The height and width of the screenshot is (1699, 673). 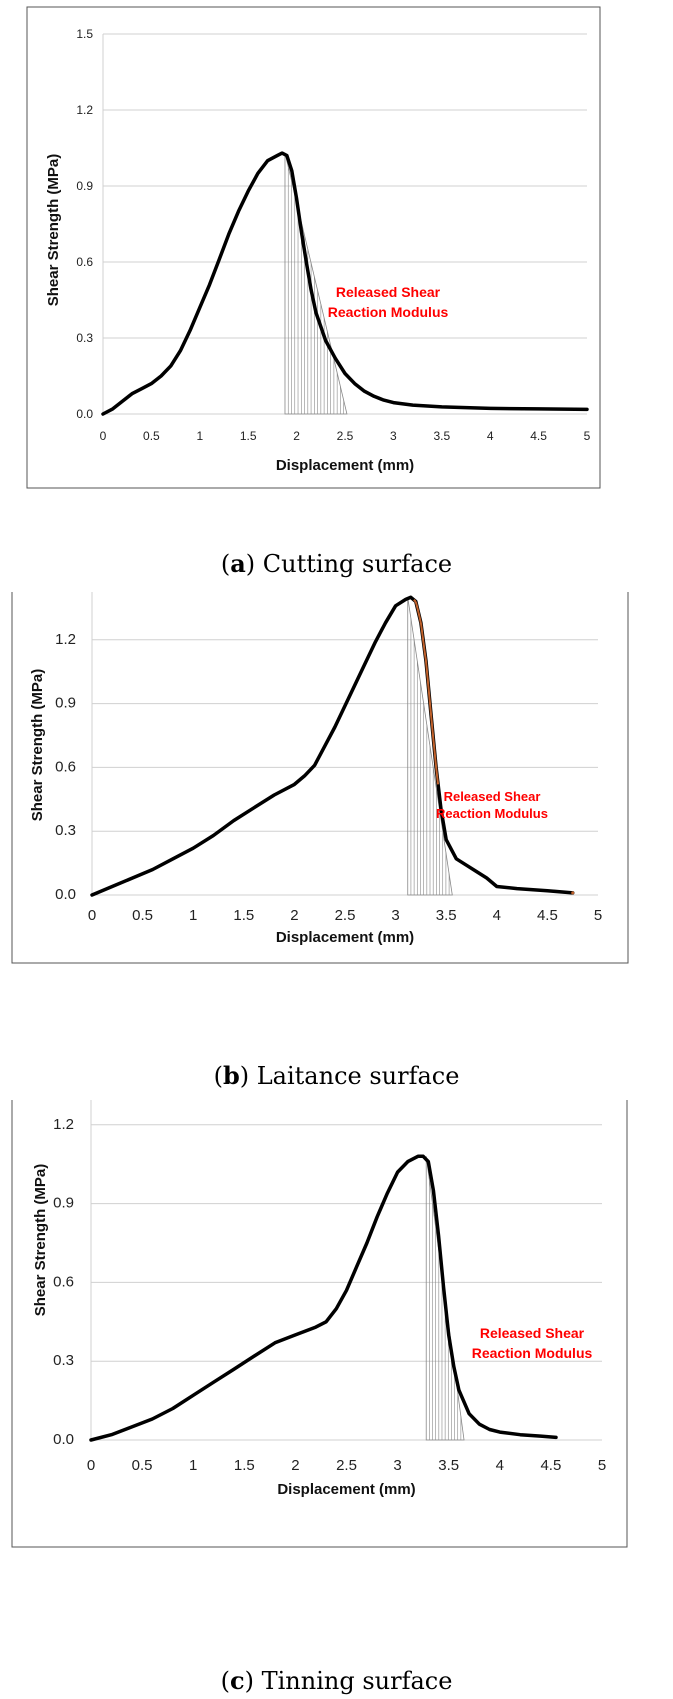 I want to click on y-tick-label: 1.5, so click(x=84, y=34).